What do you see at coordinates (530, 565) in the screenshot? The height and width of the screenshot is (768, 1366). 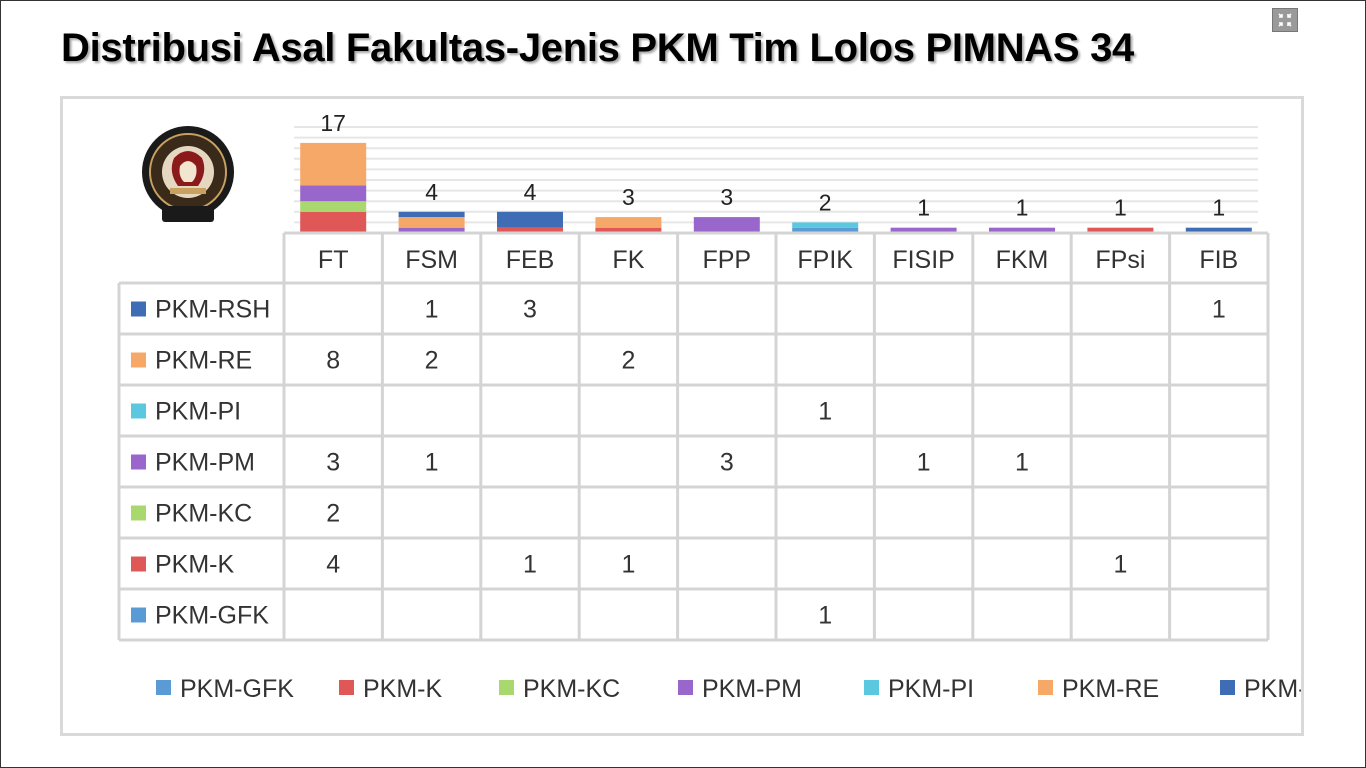 I see `cell-pkm-k-feb: 1` at bounding box center [530, 565].